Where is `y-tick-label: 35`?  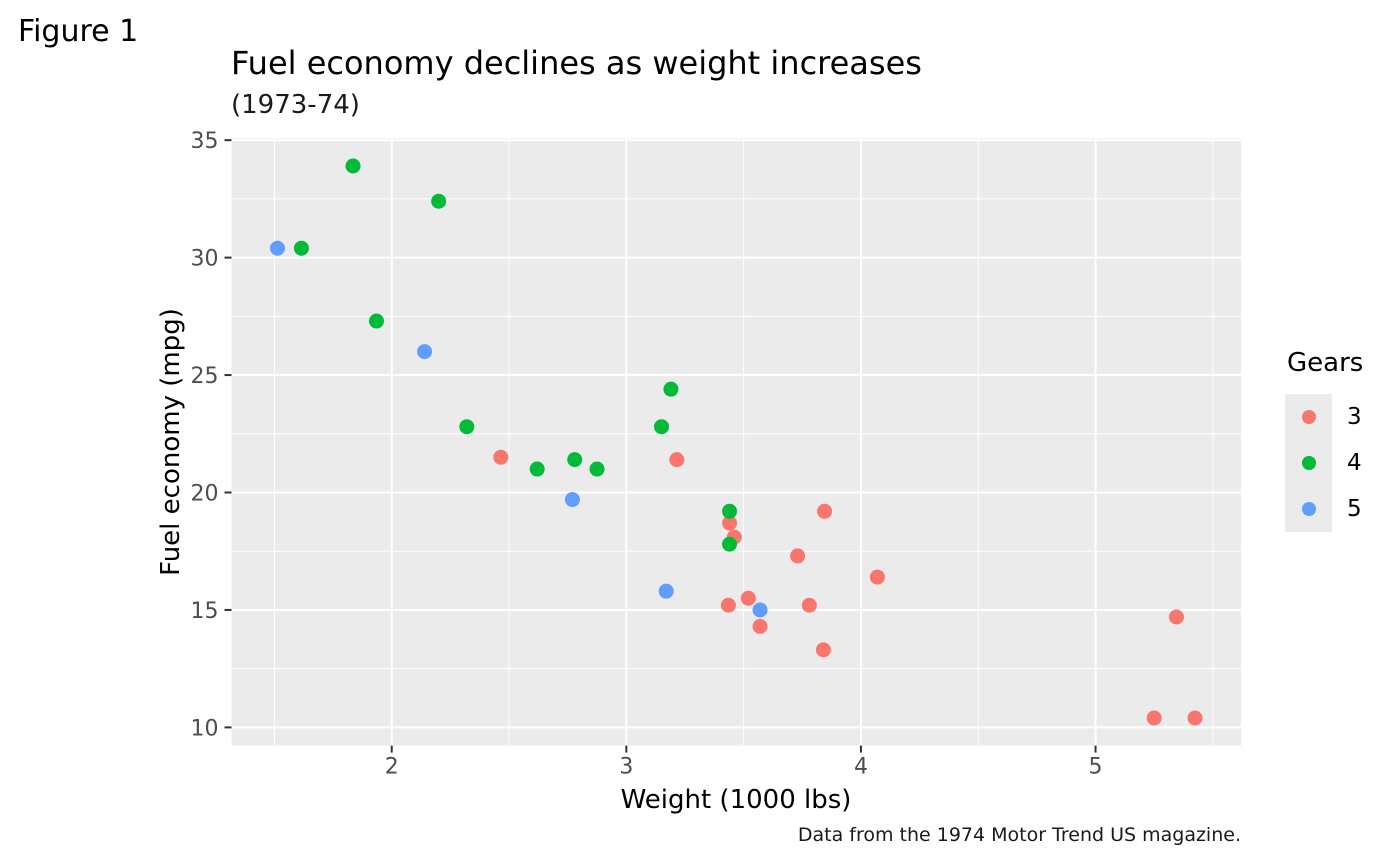 y-tick-label: 35 is located at coordinates (205, 141).